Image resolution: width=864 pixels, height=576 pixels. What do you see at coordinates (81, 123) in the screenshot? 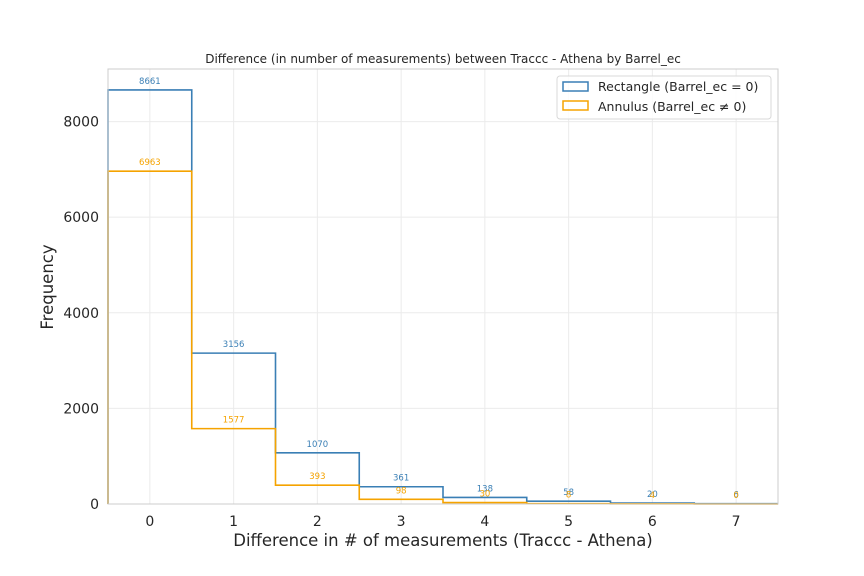
I see `y-tick-label: 8000` at bounding box center [81, 123].